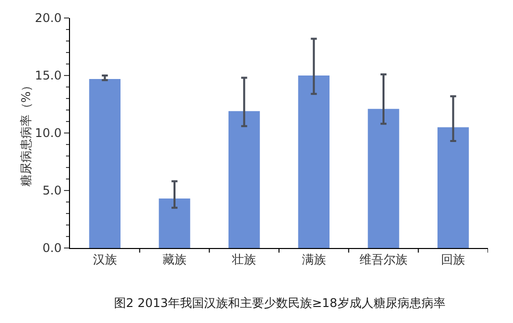 Image resolution: width=513 pixels, height=323 pixels. What do you see at coordinates (25, 133) in the screenshot?
I see `y-axis-title: 糖尿病患病率（%）` at bounding box center [25, 133].